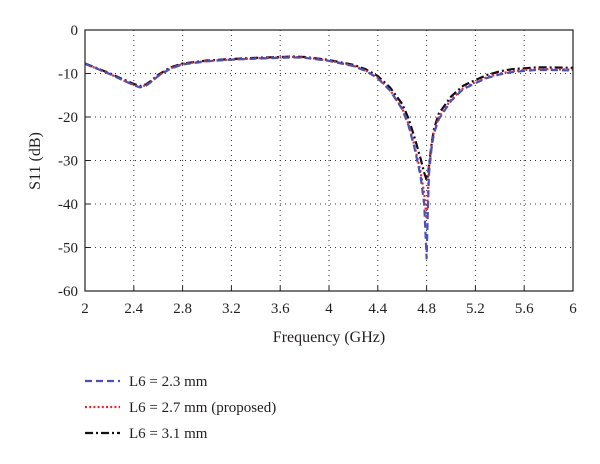  I want to click on y-tick-label: -40, so click(68, 205).